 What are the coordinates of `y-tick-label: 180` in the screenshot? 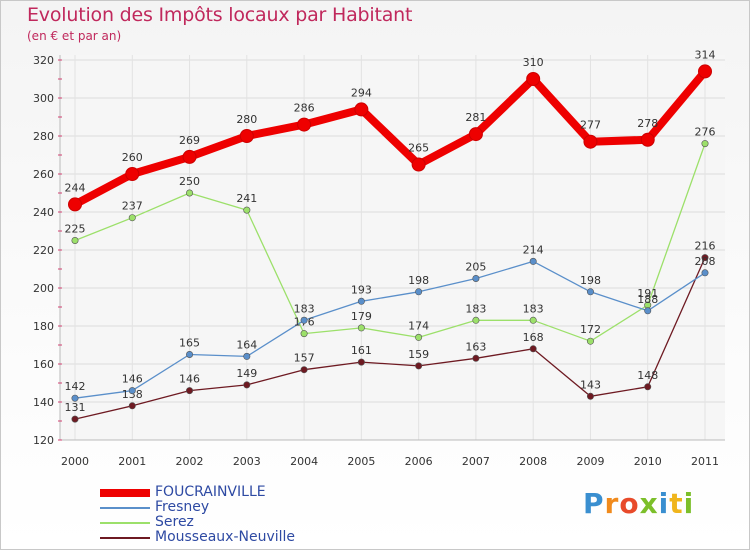 It's located at (43, 326).